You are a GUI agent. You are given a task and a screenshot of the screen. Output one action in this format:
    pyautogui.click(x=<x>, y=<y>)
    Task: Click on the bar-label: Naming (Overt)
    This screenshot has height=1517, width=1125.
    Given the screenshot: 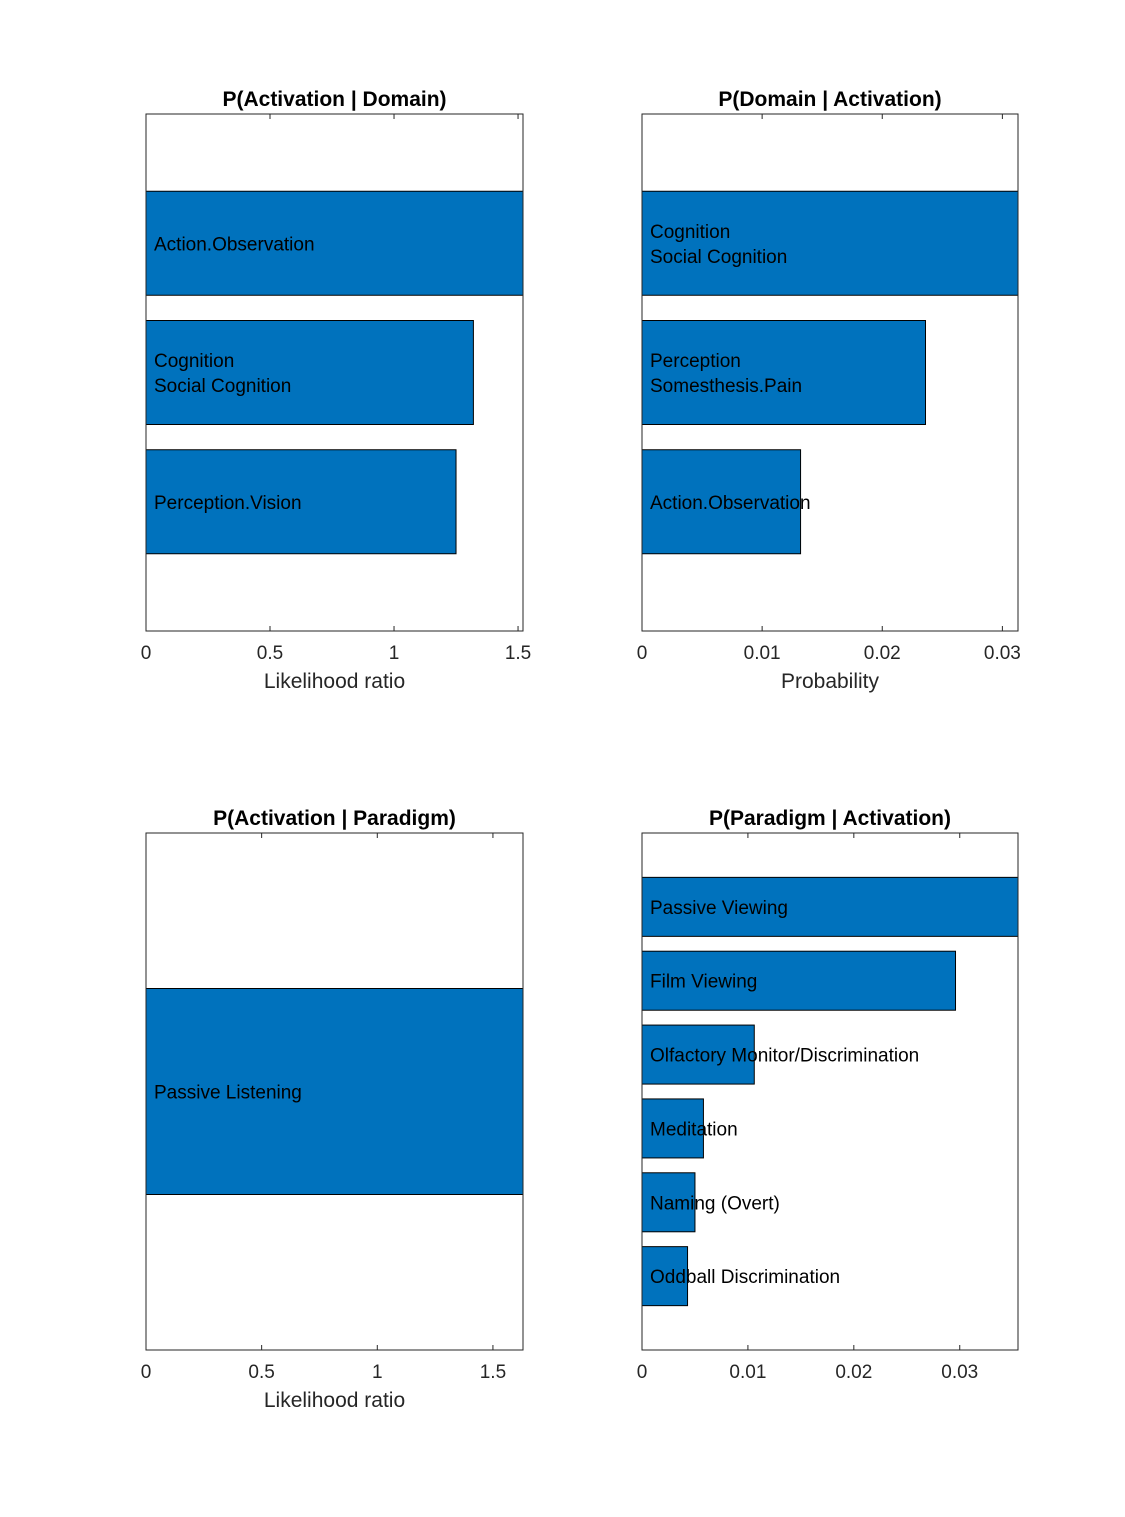 What is the action you would take?
    pyautogui.click(x=715, y=1203)
    